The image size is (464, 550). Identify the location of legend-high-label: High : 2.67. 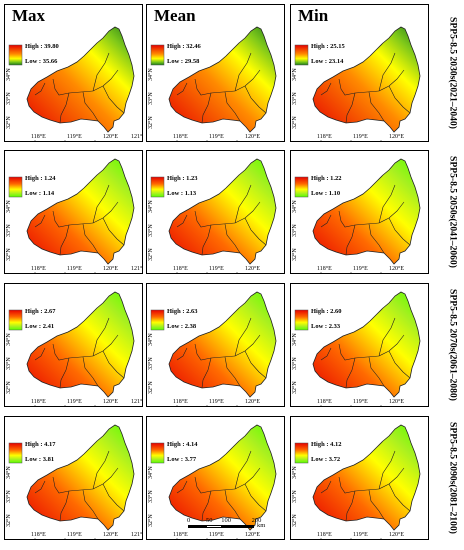
(40, 311).